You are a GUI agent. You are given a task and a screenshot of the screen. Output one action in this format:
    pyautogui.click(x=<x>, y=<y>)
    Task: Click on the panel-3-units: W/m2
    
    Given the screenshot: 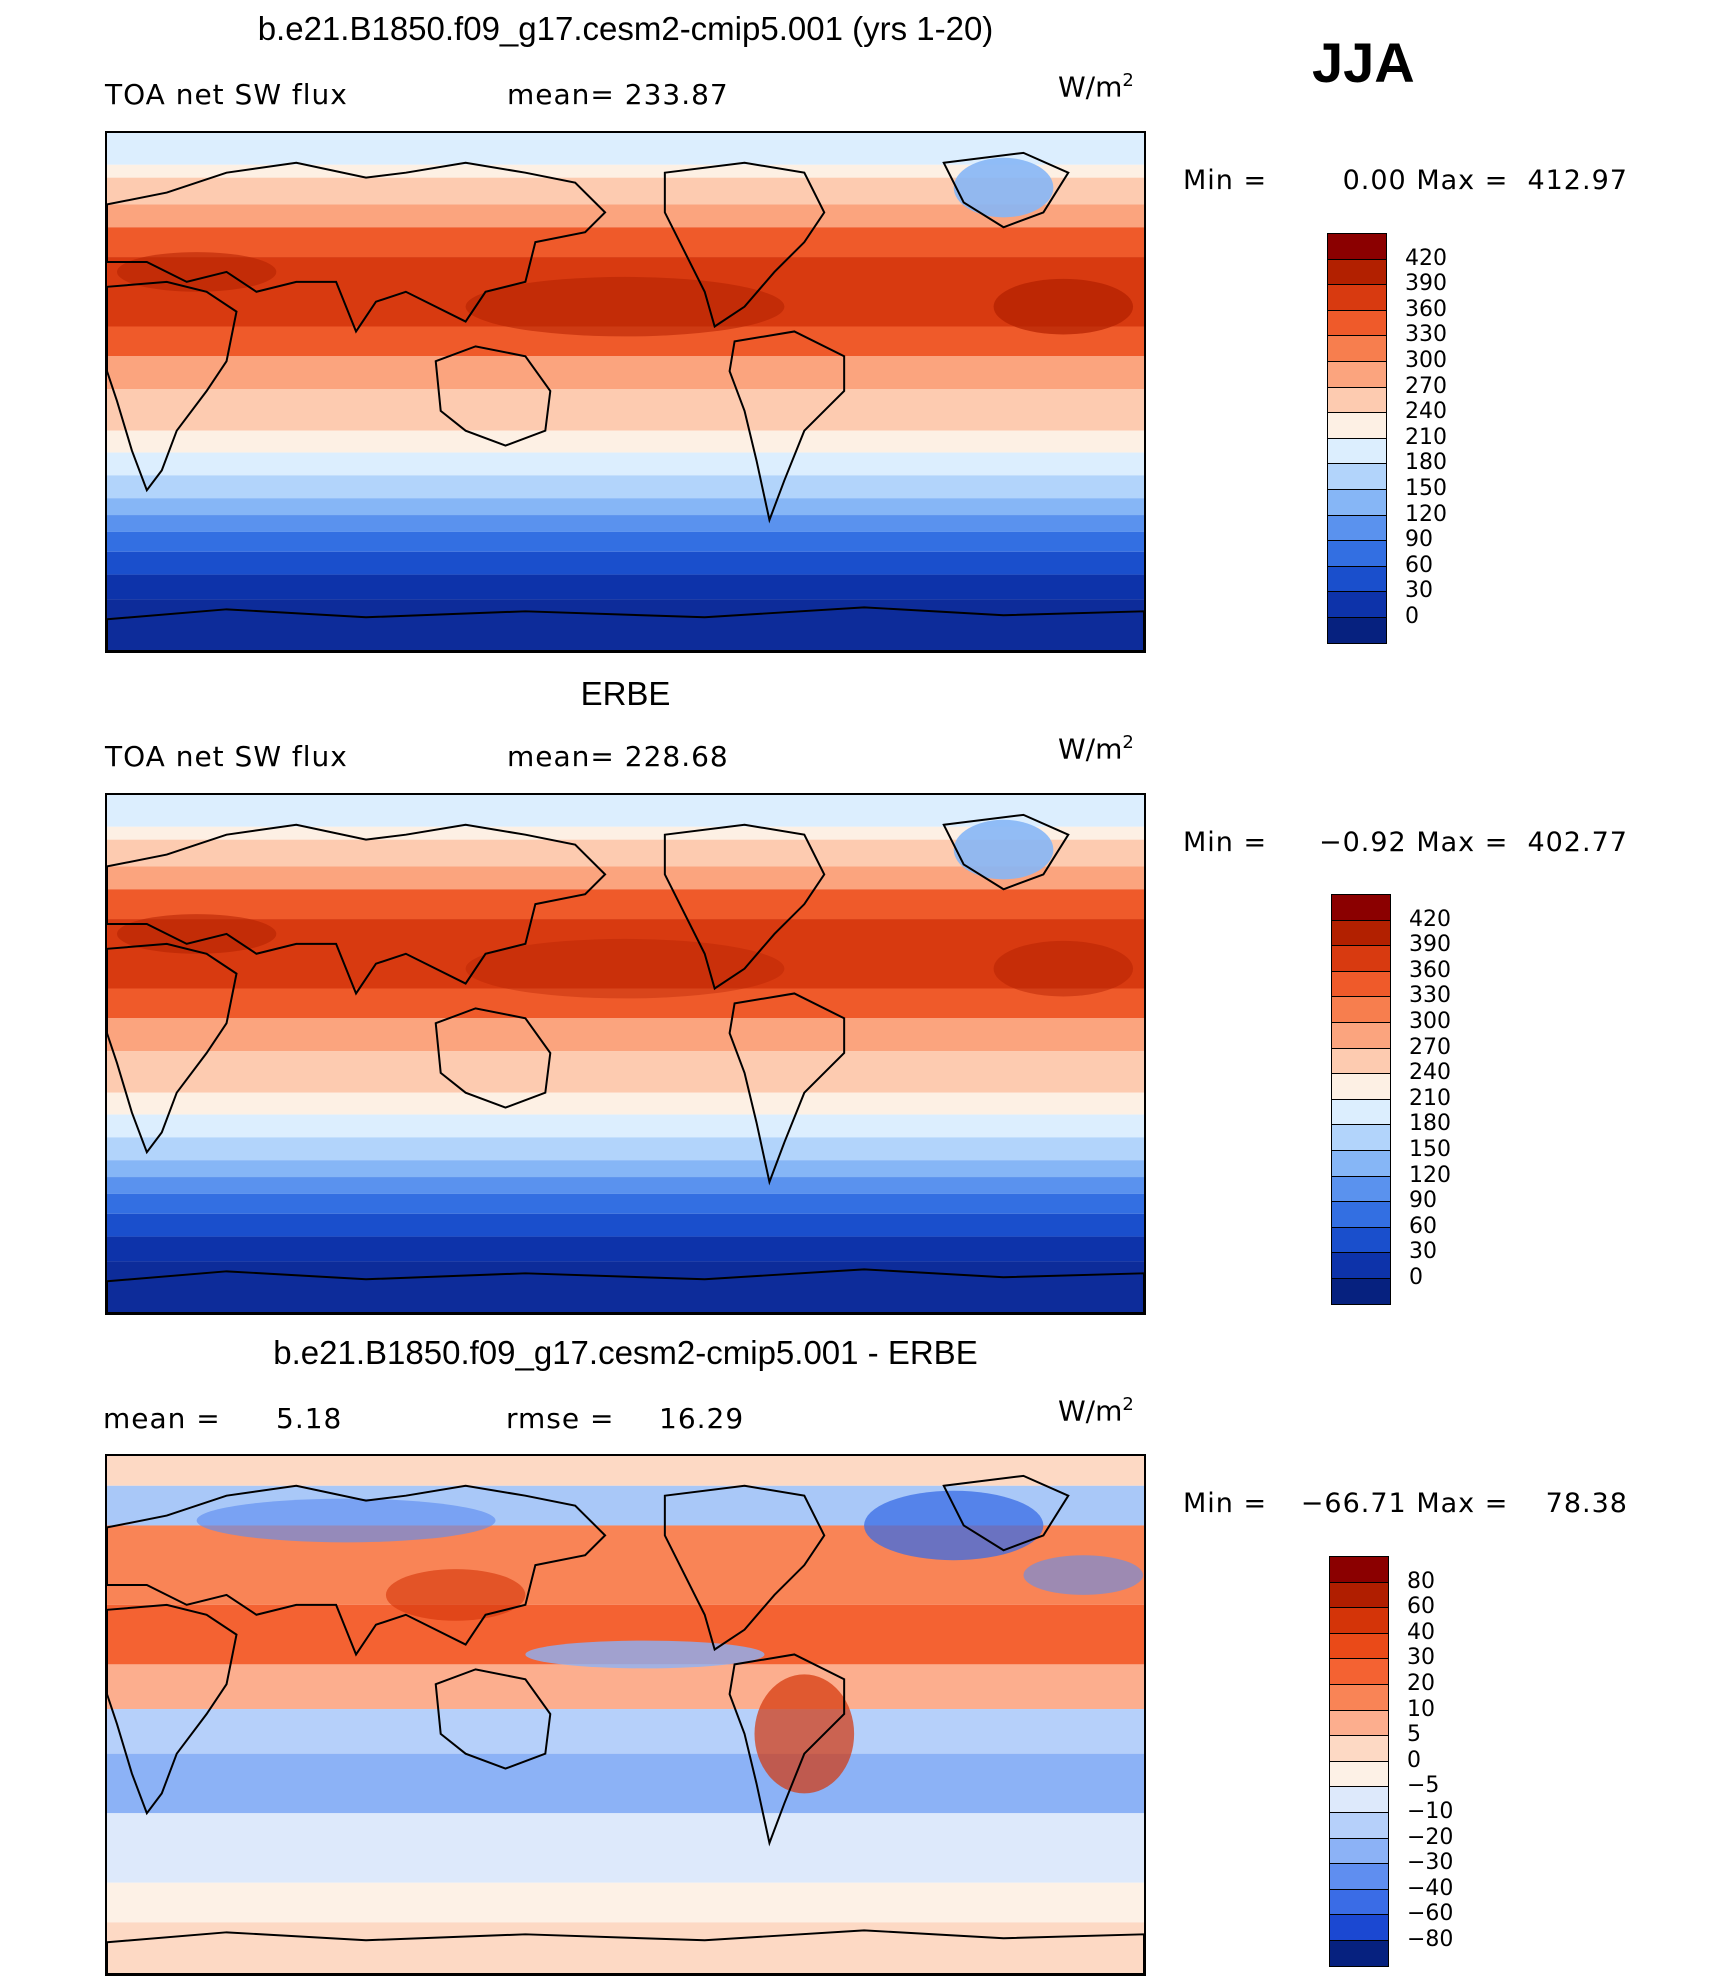 What is the action you would take?
    pyautogui.click(x=1096, y=1411)
    